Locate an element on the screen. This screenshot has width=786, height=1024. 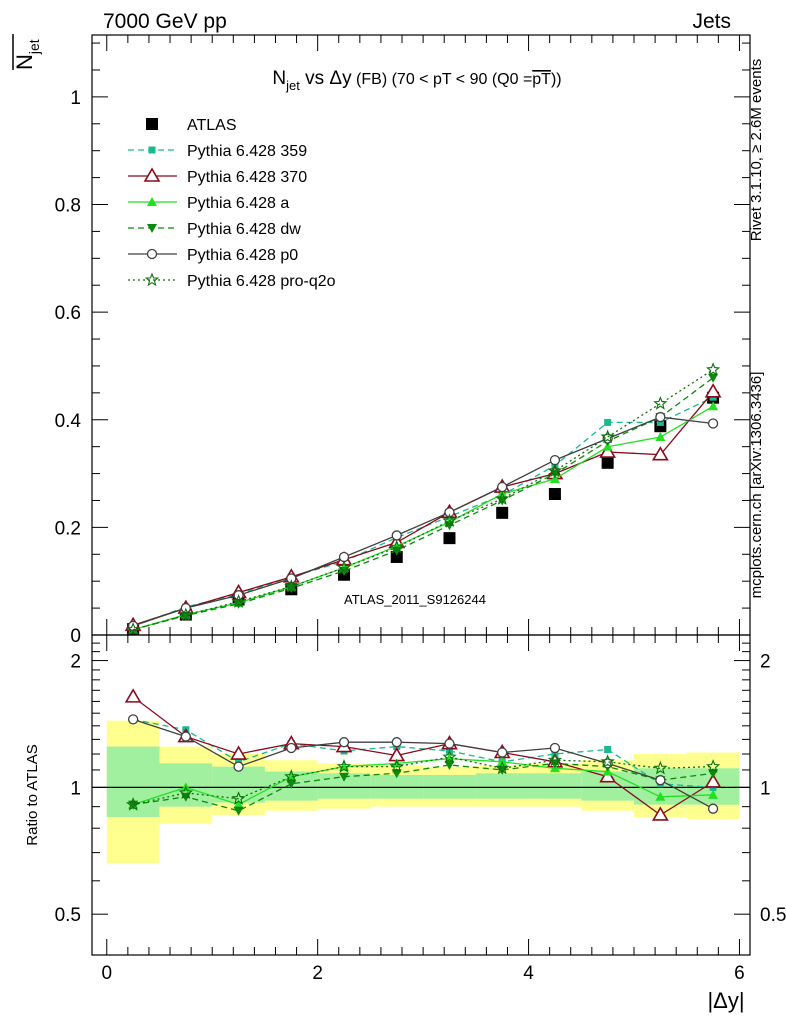
legend-label: Pythia 6.428 a is located at coordinates (238, 203).